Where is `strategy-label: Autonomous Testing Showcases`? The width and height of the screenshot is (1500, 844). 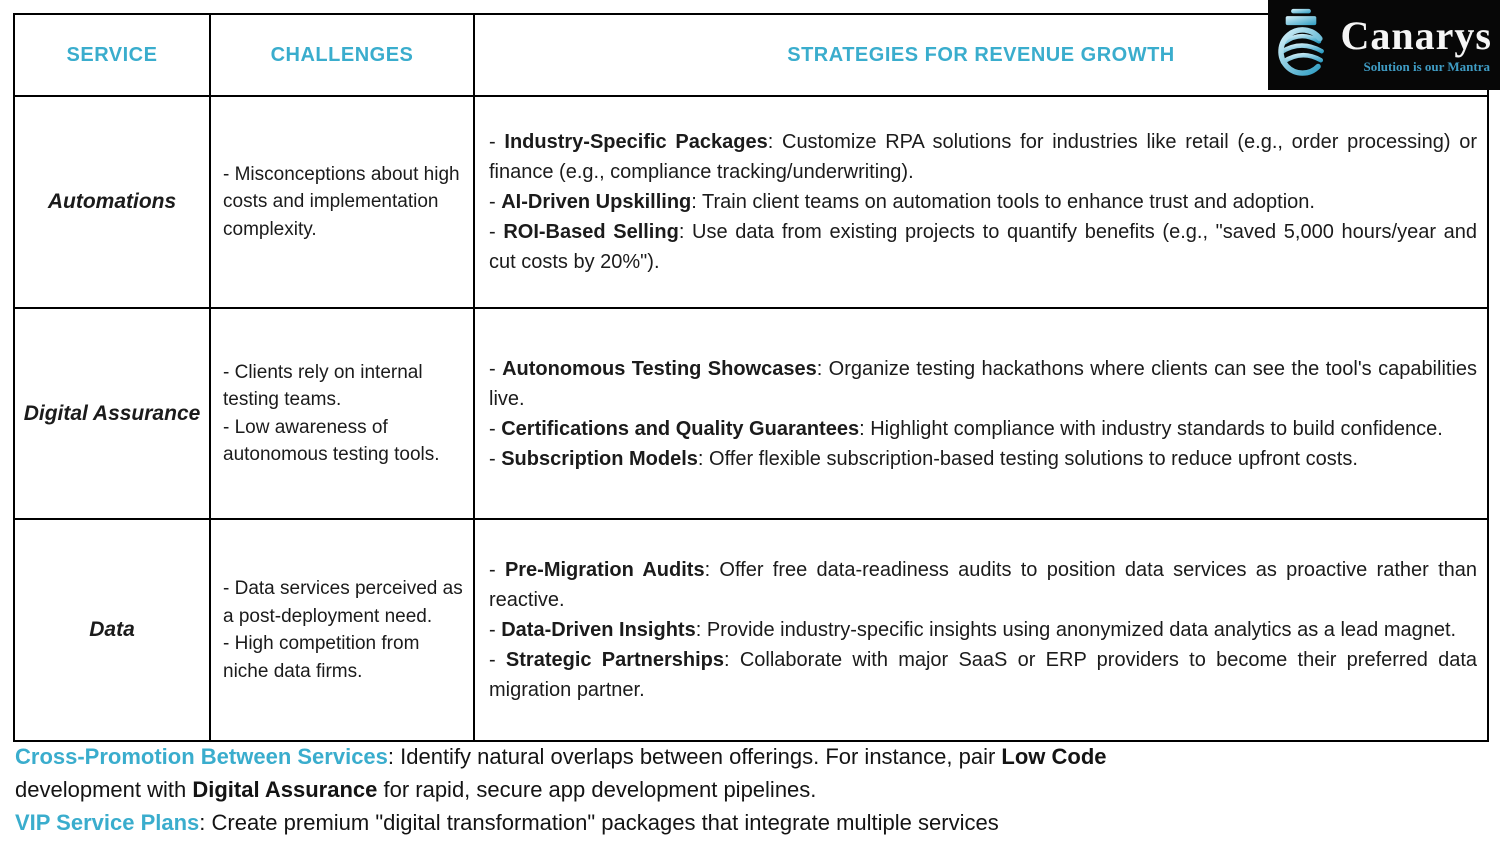
strategy-label: Autonomous Testing Showcases is located at coordinates (659, 368).